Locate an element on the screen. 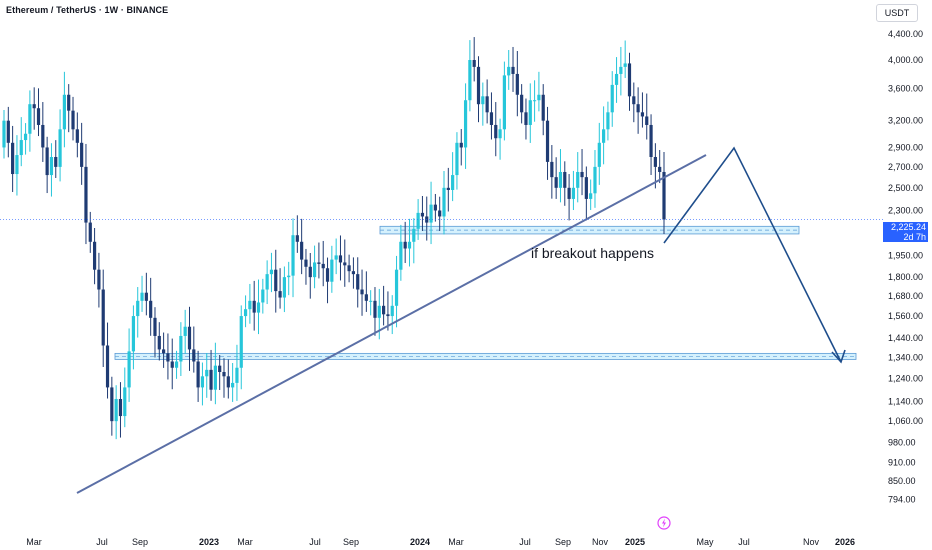  last-price-badge: 2,225.24 2d 7h is located at coordinates (905, 232).